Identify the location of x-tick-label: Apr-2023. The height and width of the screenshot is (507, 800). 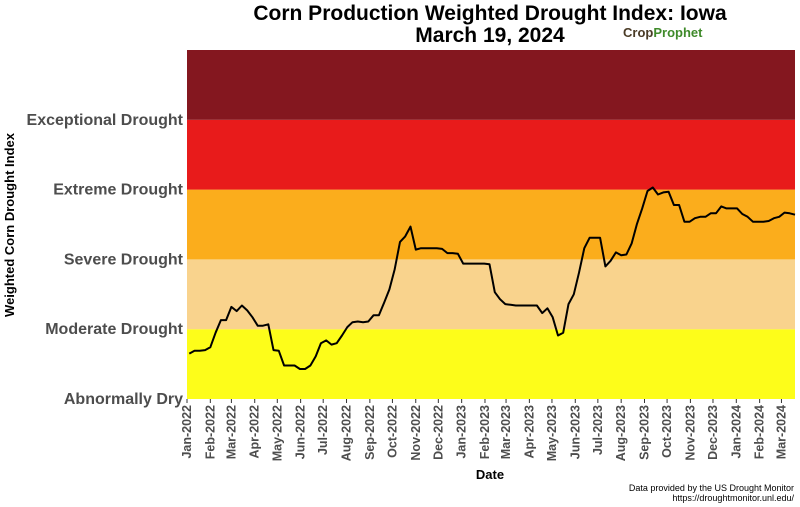
(529, 432).